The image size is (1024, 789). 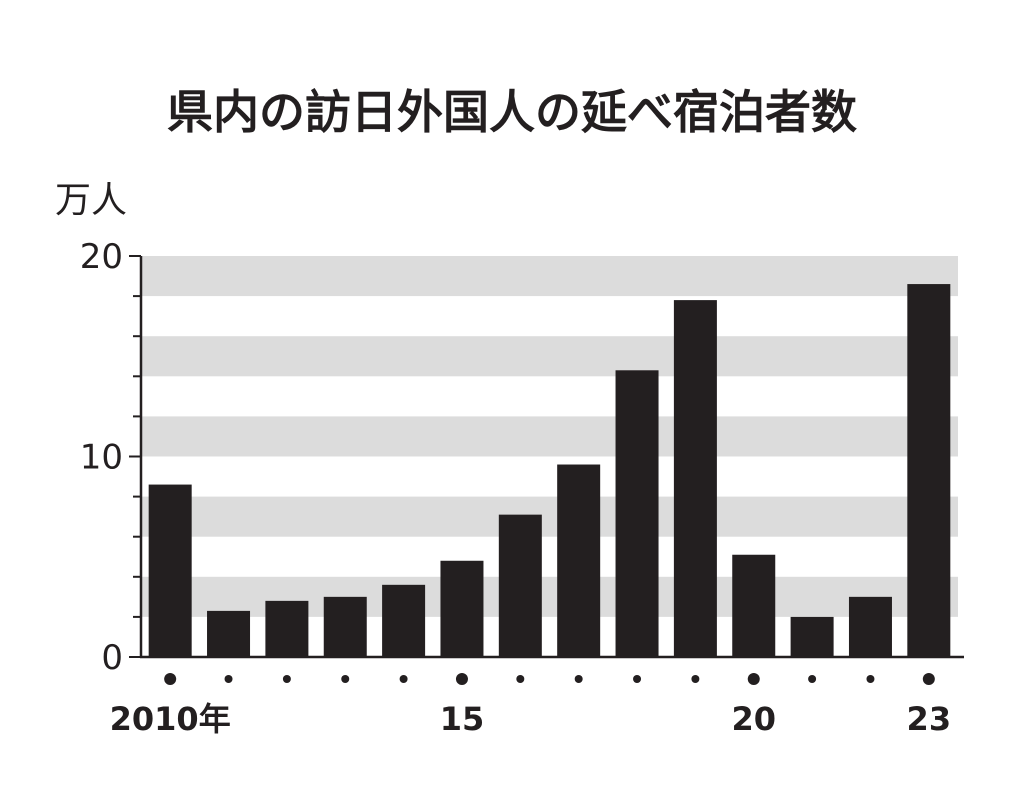 I want to click on y-tick-label: 20, so click(x=101, y=257).